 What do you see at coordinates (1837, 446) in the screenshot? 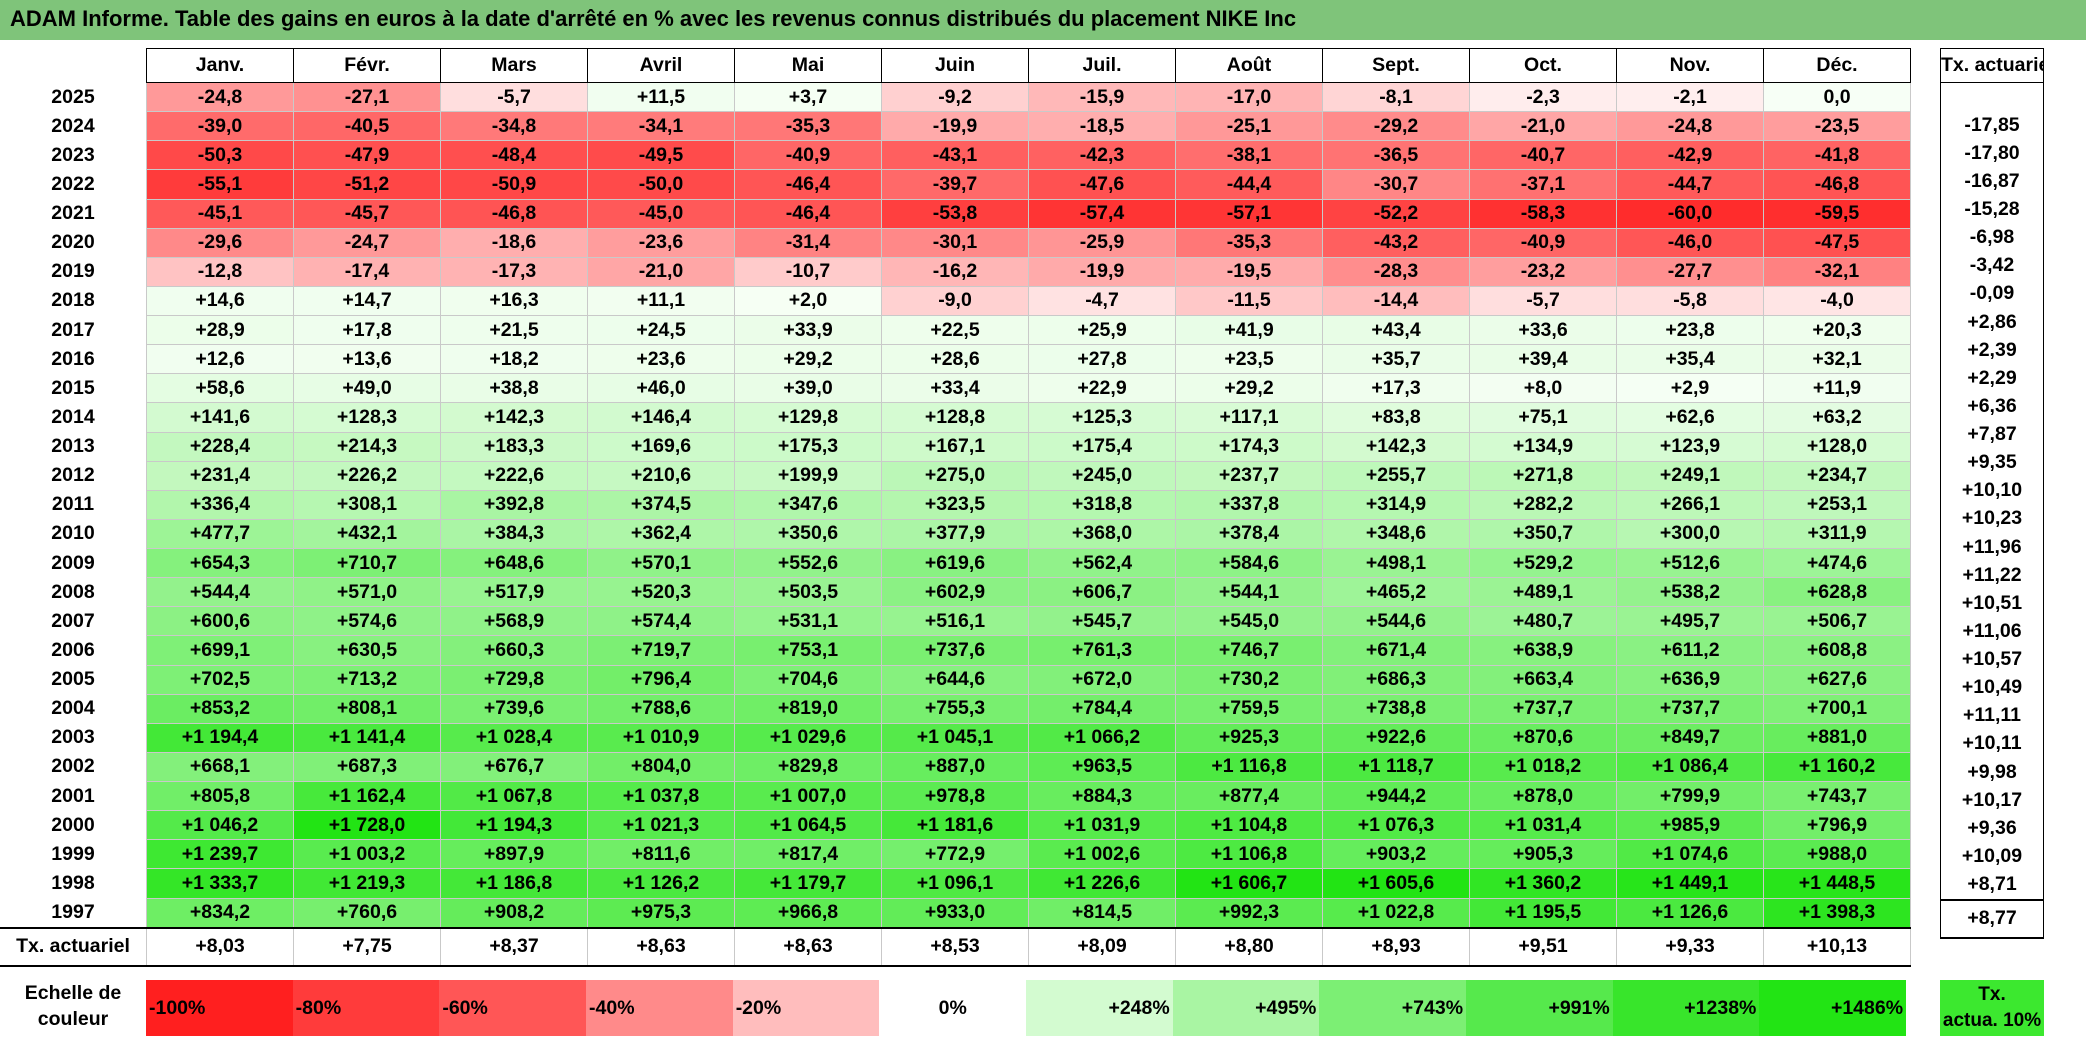
I see `gain-cell: +128,0` at bounding box center [1837, 446].